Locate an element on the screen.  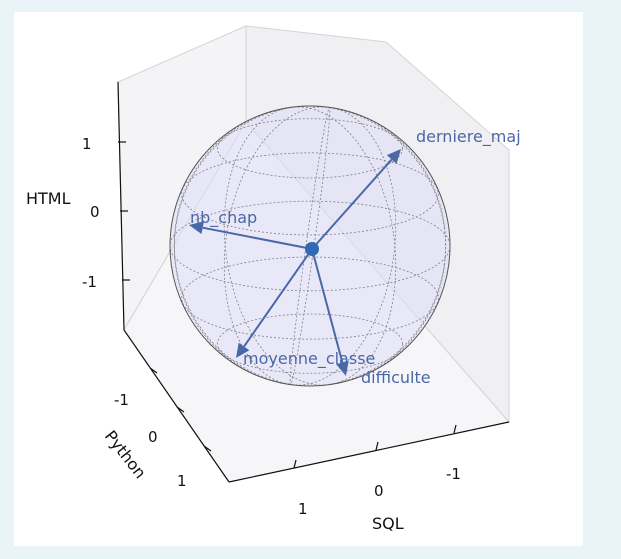
y-axis-label: Python is located at coordinates (125, 454).